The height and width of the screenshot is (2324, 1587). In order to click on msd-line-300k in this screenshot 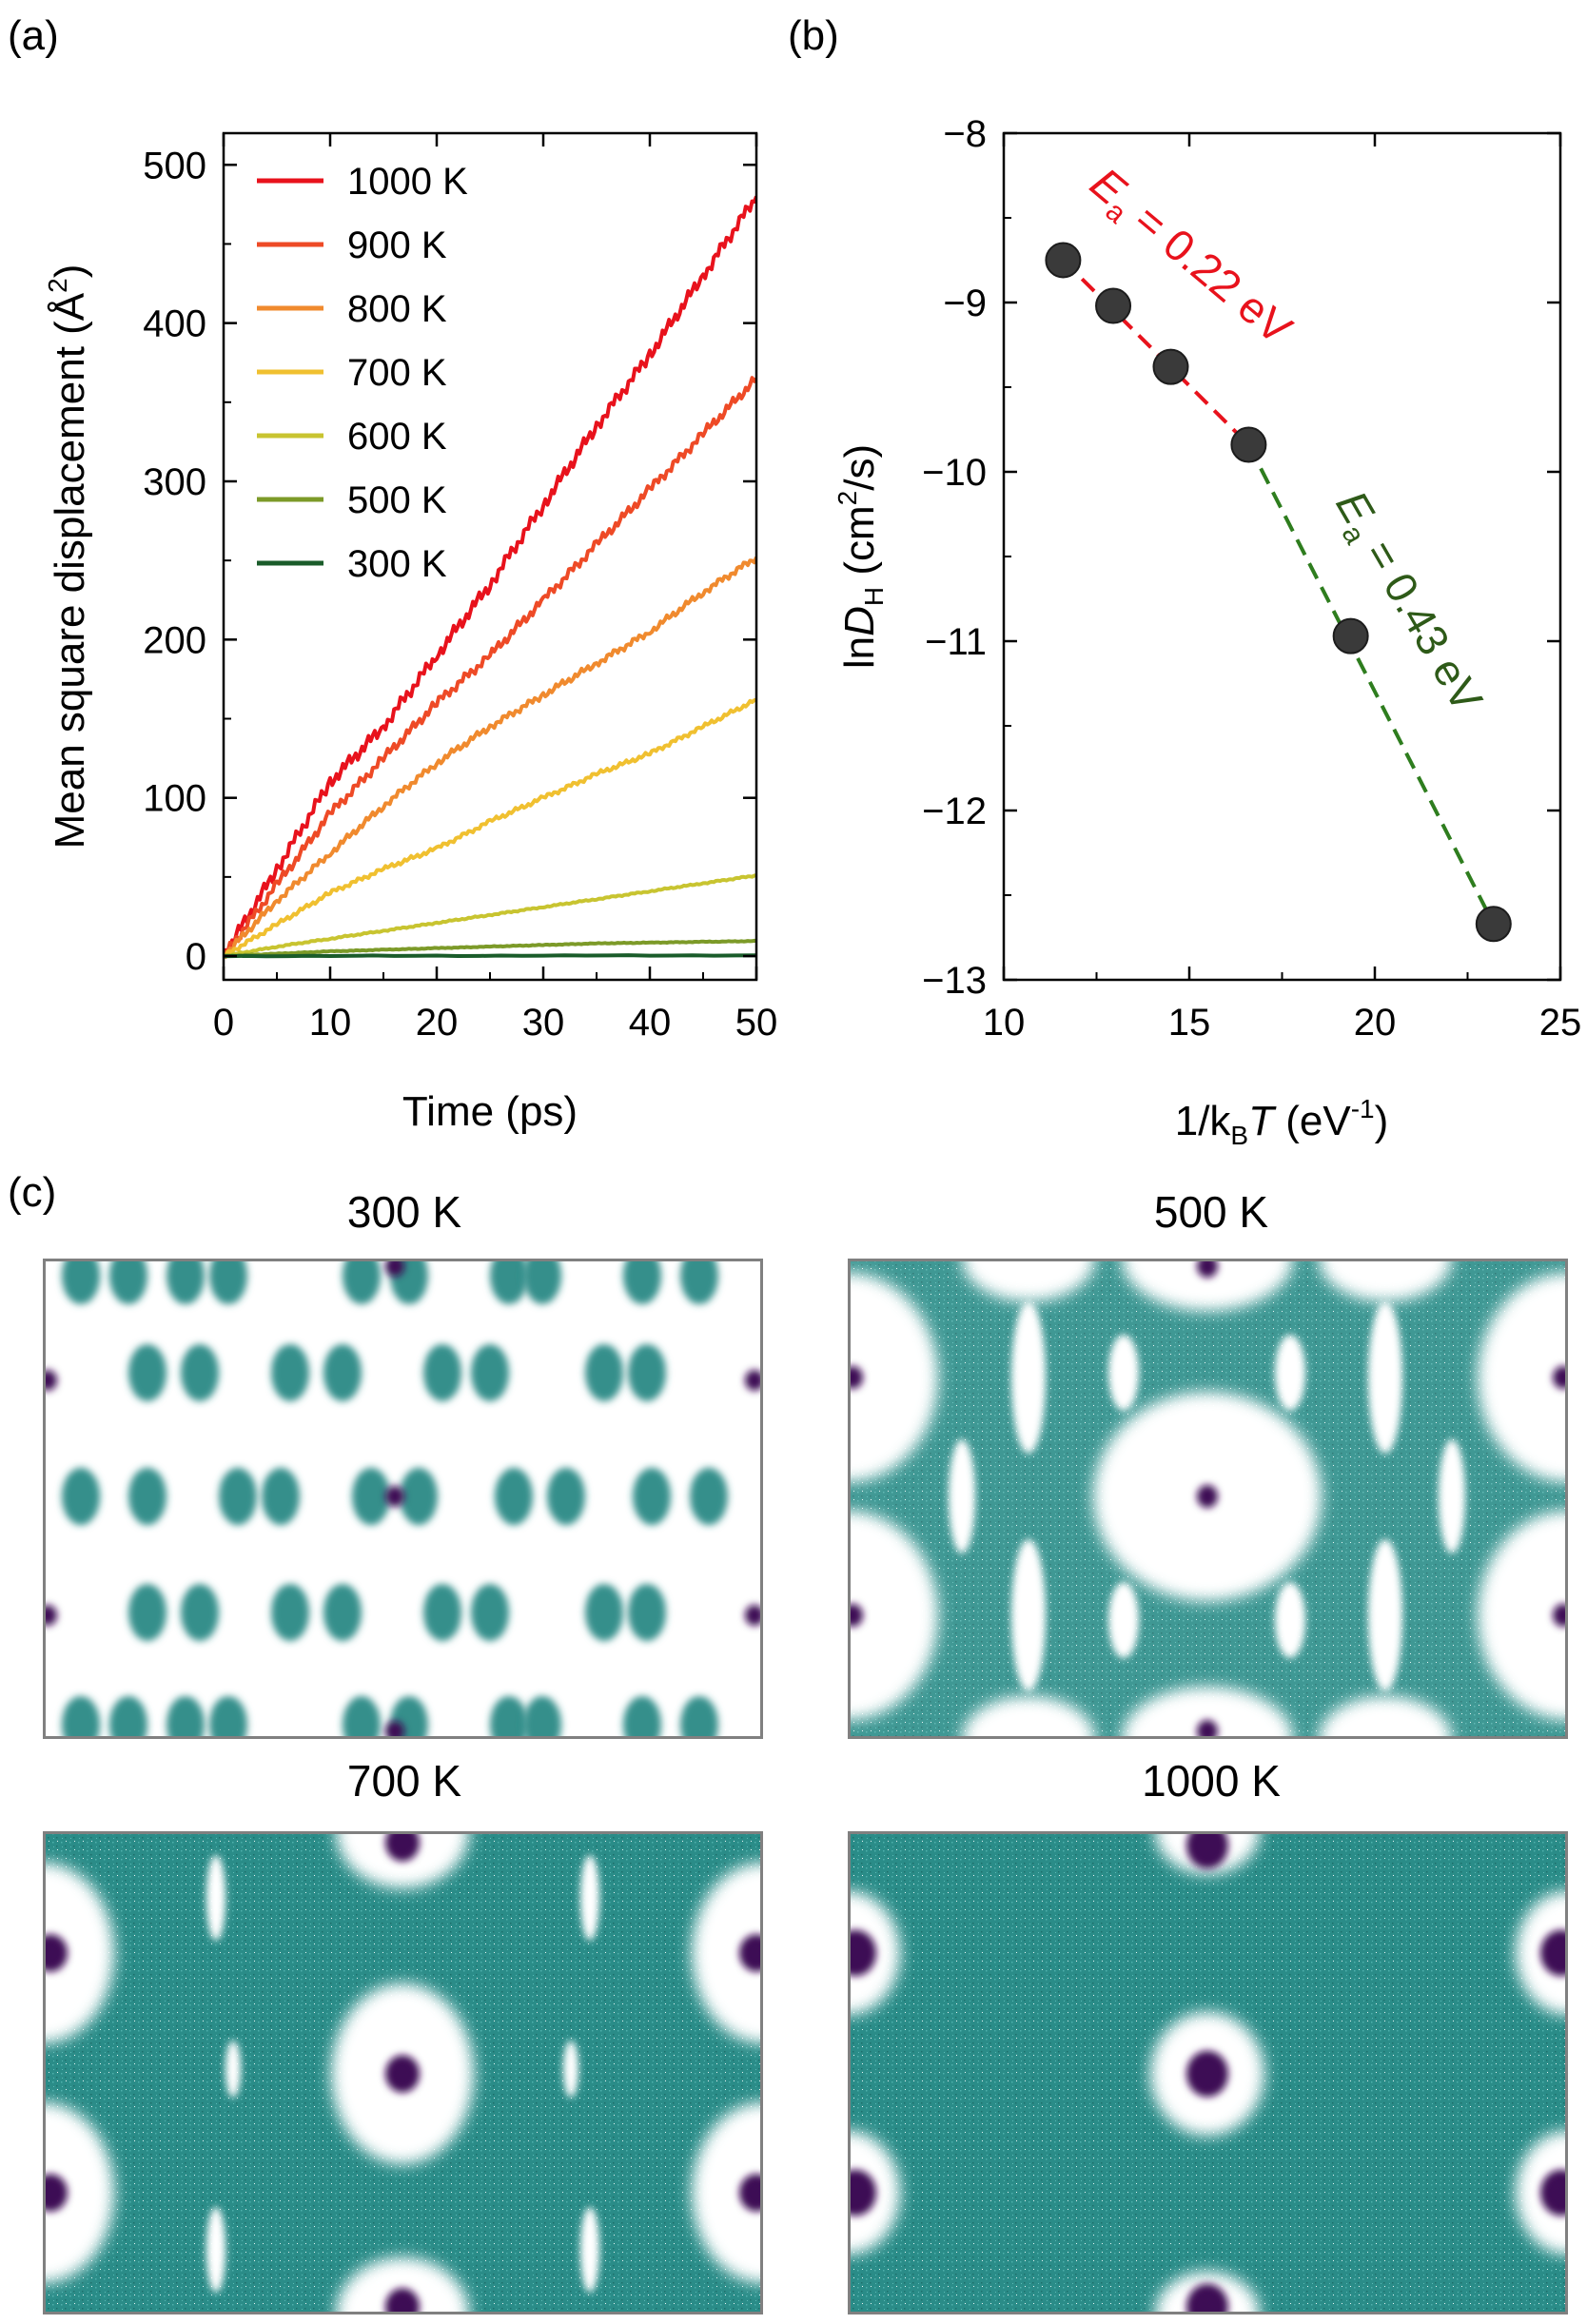, I will do `click(490, 956)`.